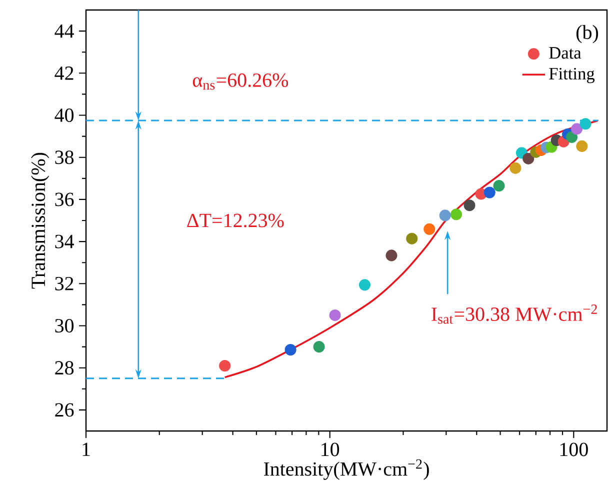 Image resolution: width=613 pixels, height=501 pixels. I want to click on y-tick-label: 34, so click(64, 241).